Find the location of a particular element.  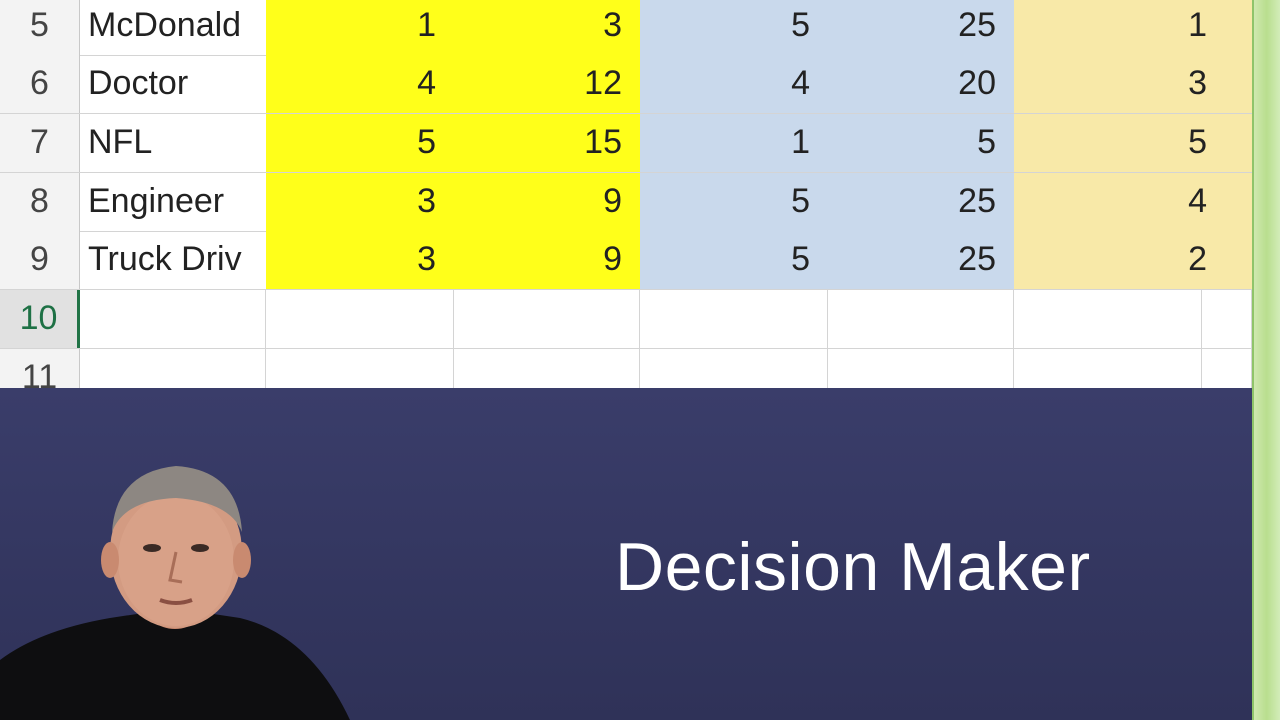

cell-name: NFL is located at coordinates (120, 142).